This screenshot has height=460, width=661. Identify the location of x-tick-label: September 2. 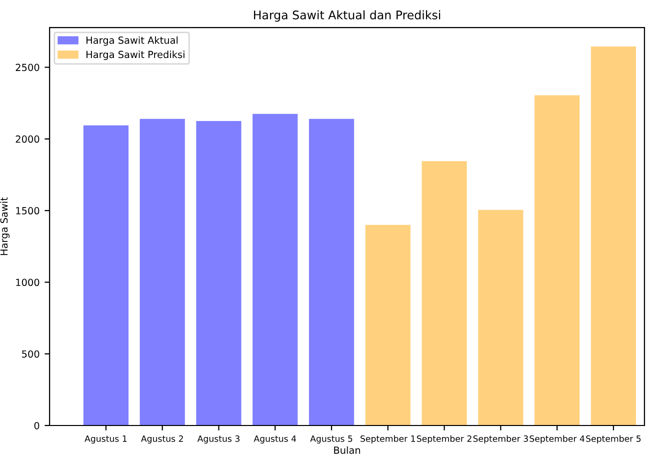
(444, 439).